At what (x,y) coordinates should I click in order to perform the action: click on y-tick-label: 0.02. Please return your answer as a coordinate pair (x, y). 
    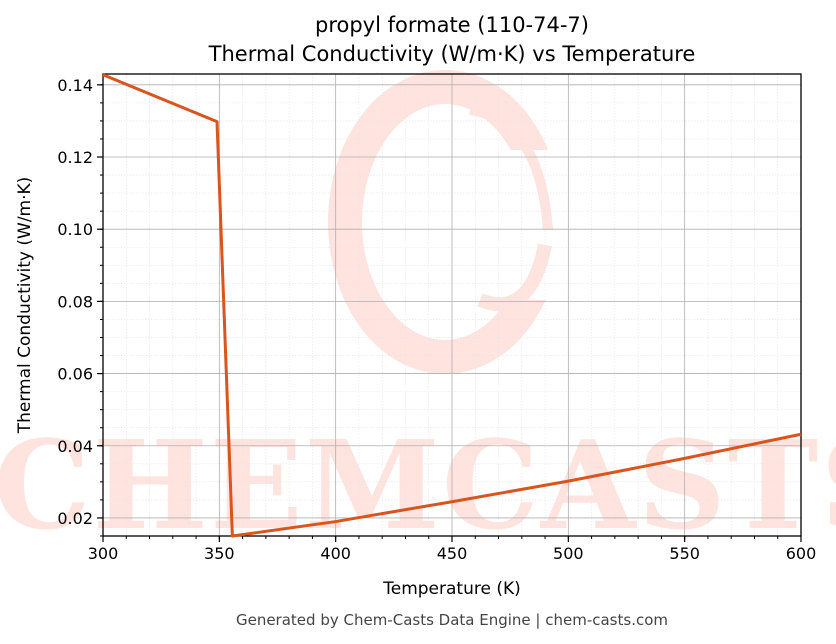
    Looking at the image, I should click on (75, 518).